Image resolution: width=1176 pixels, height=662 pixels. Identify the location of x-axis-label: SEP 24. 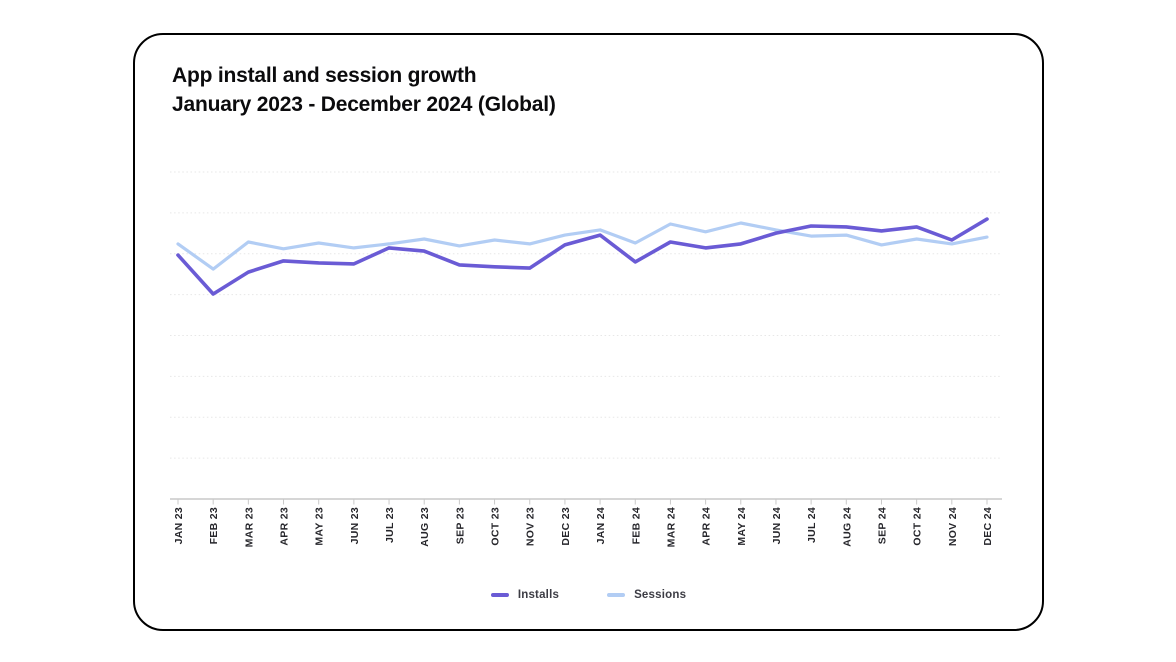
(882, 525).